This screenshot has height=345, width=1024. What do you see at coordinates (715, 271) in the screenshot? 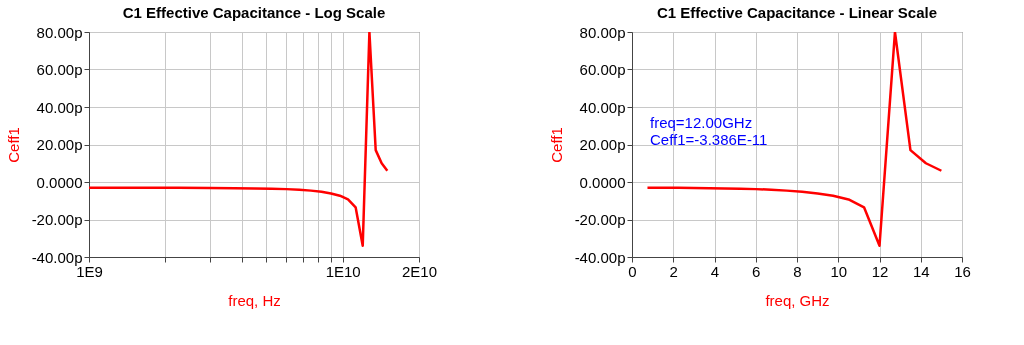
I see `x-tick-label: 4` at bounding box center [715, 271].